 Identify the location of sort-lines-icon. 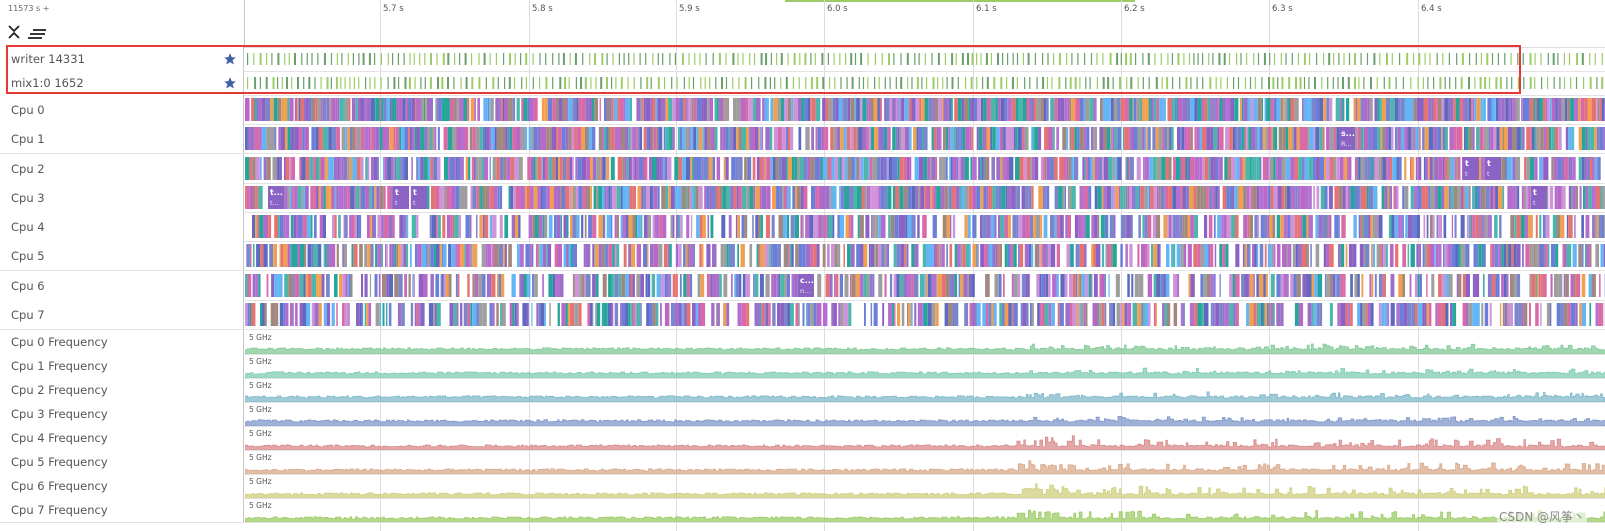
(37, 35).